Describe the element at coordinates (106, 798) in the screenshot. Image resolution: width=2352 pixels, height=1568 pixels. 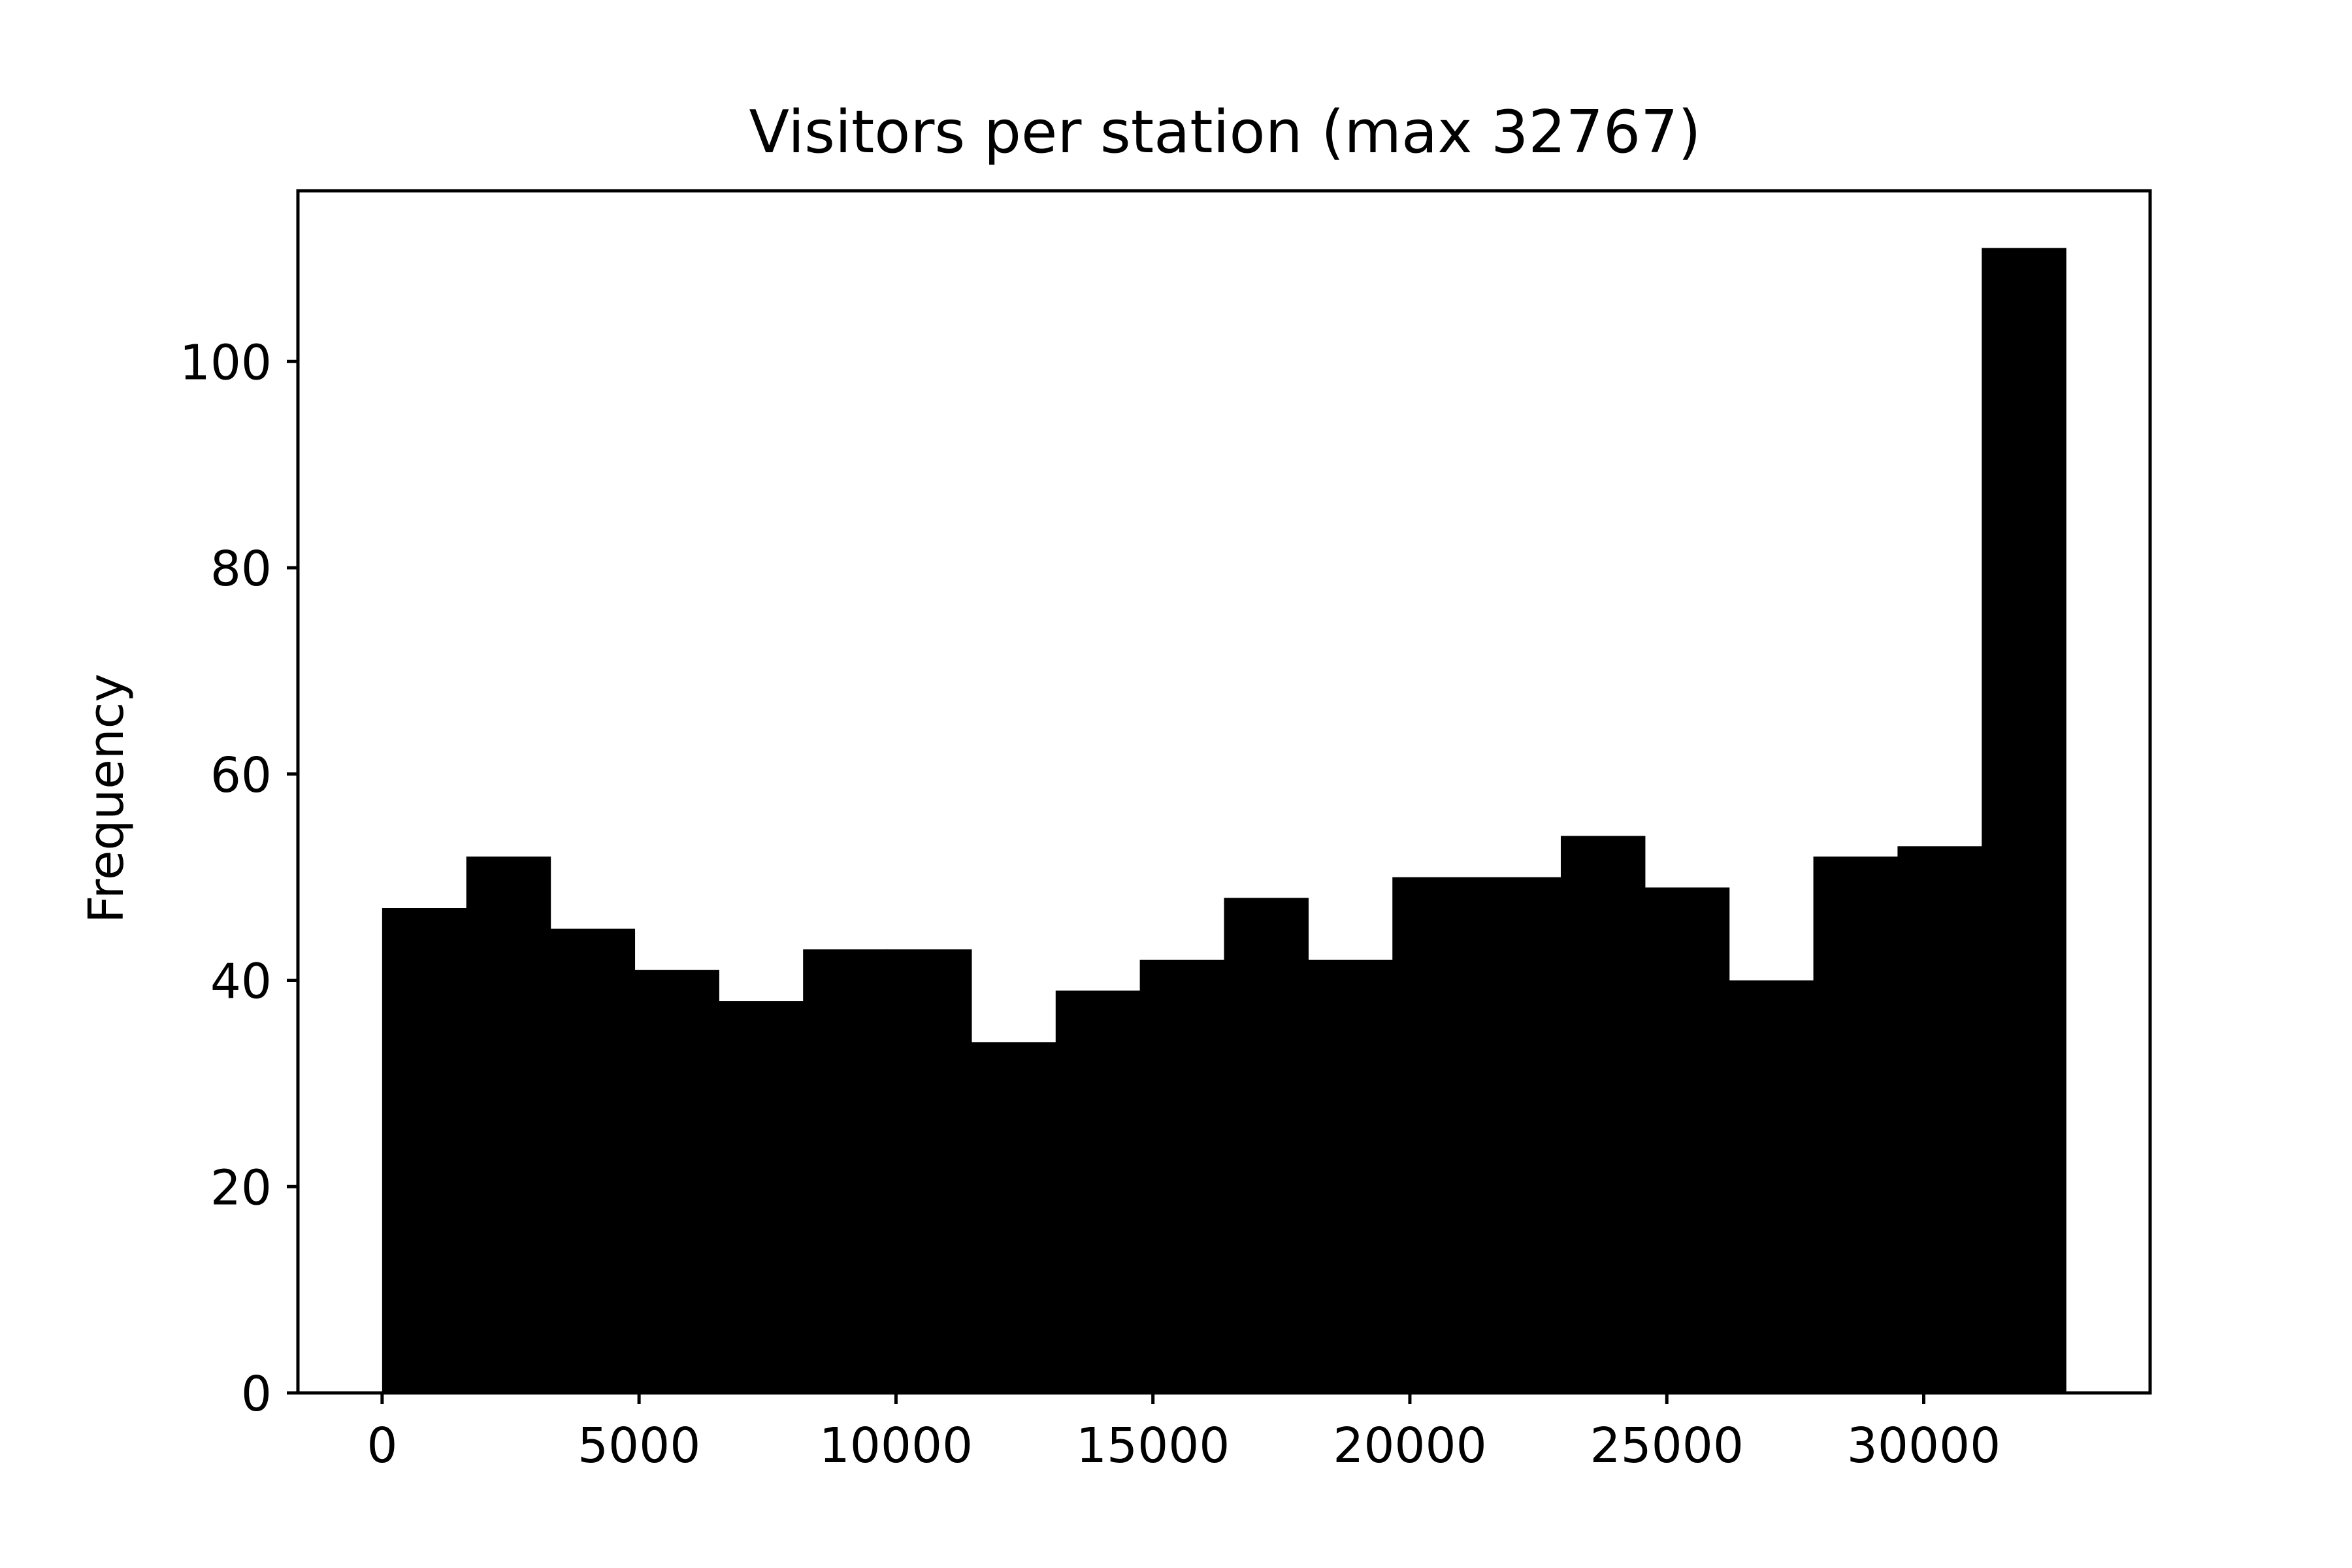
I see `y-axis-label: Frequency` at that location.